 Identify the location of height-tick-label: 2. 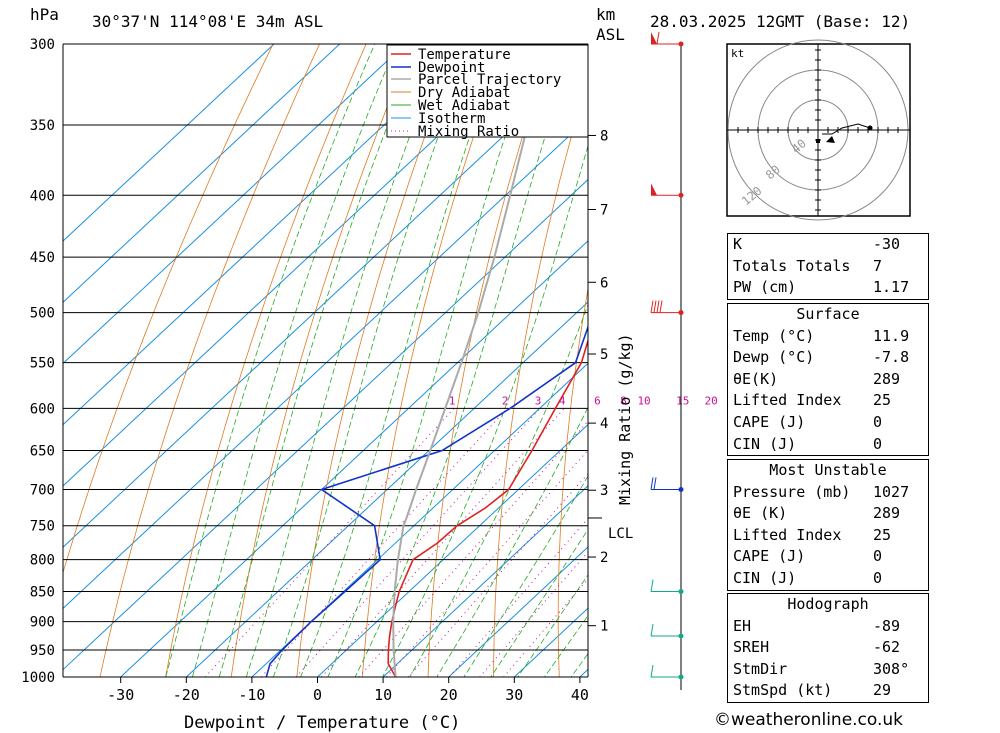
(604, 558).